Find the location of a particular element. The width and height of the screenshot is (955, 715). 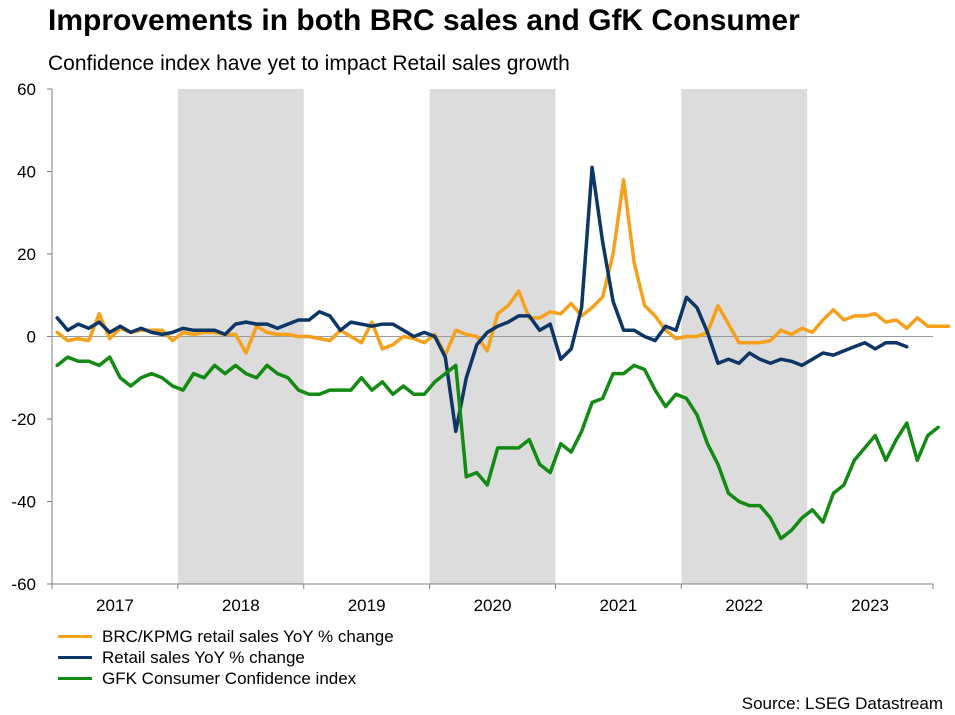

x-tick-label: 2018 is located at coordinates (241, 605).